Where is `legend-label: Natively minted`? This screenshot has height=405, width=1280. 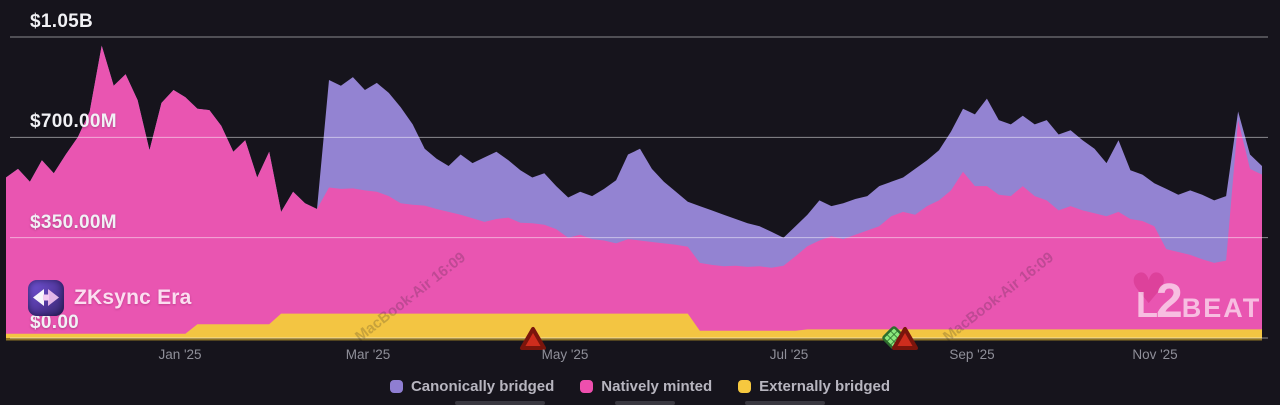
legend-label: Natively minted is located at coordinates (657, 386).